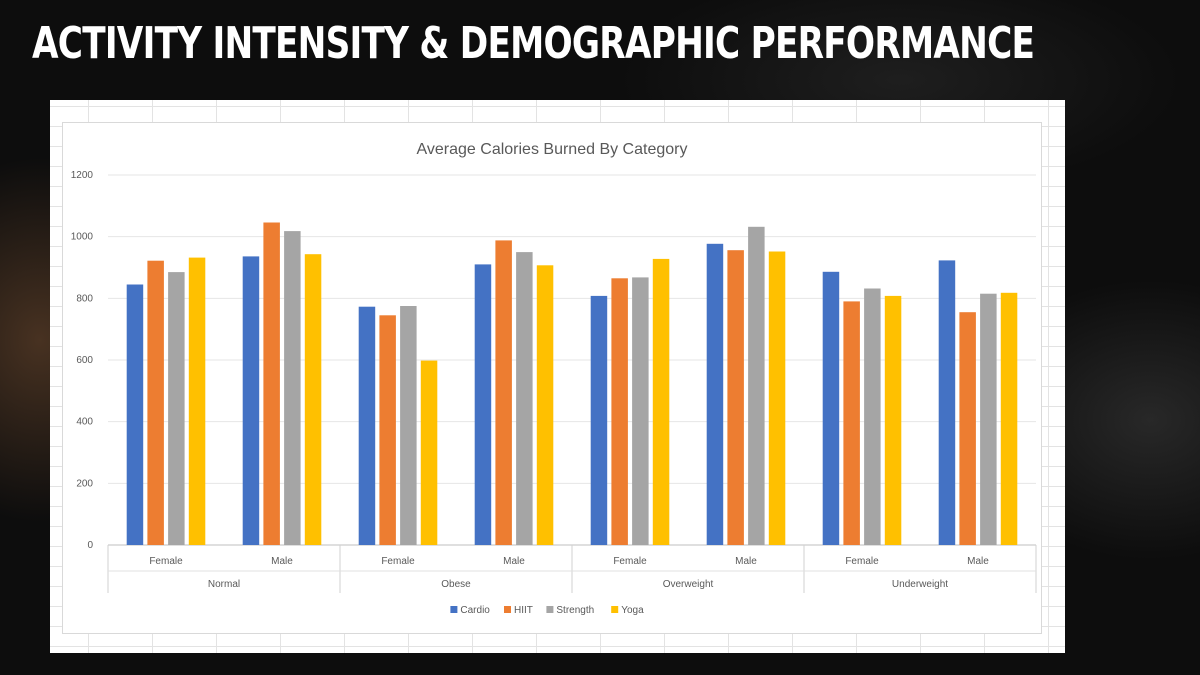 The image size is (1200, 675). I want to click on legend-label-hiit: HIIT, so click(523, 610).